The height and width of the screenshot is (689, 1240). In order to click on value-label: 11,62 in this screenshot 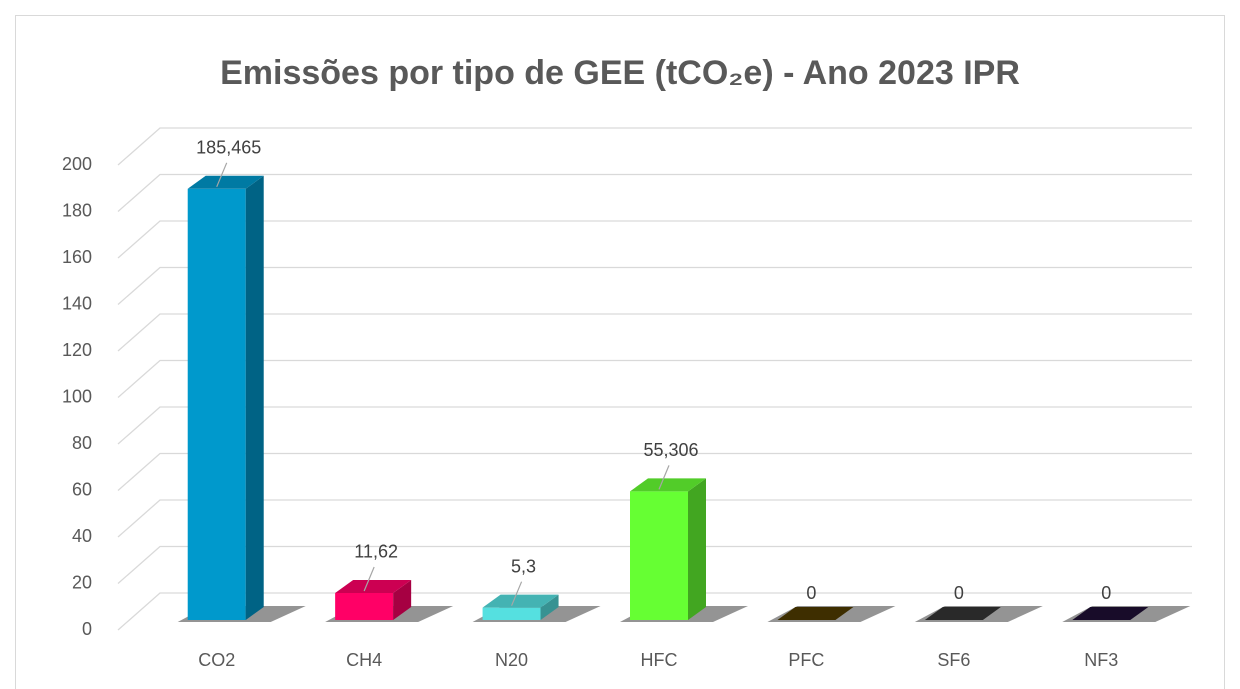, I will do `click(376, 552)`.